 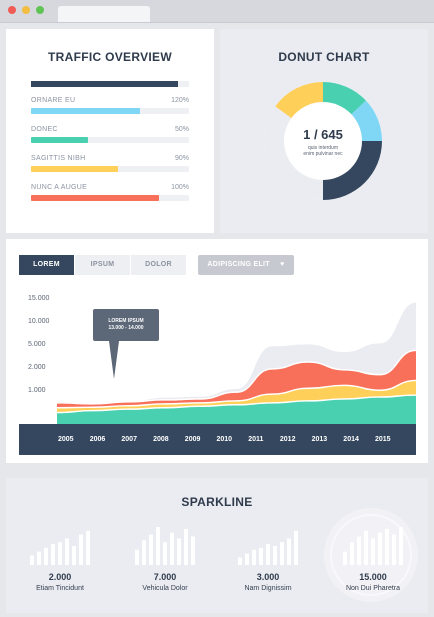 I want to click on x-axis-tick-label: 2009, so click(x=192, y=439).